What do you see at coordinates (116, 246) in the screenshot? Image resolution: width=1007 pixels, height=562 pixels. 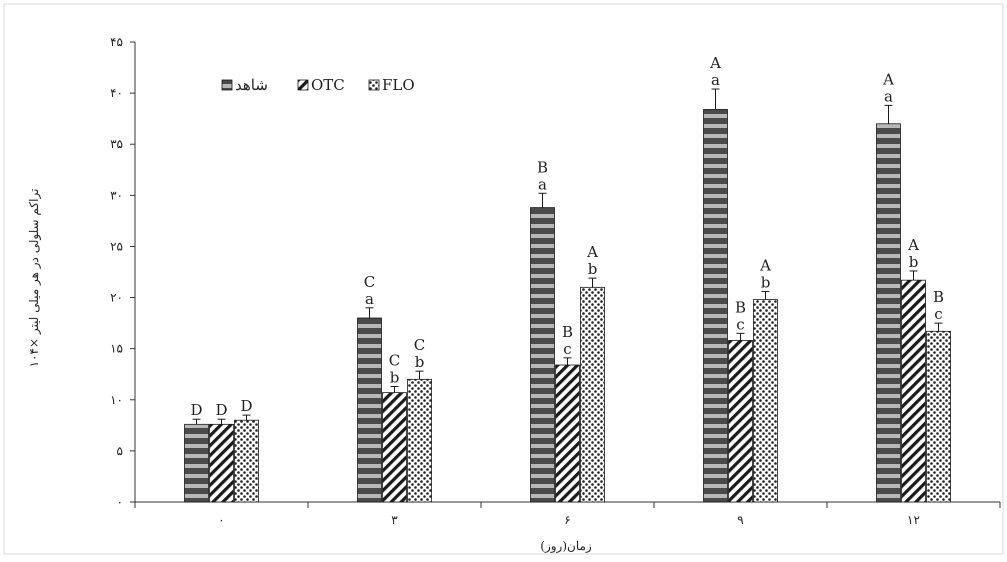 I see `y-tick-label: ۲۵` at bounding box center [116, 246].